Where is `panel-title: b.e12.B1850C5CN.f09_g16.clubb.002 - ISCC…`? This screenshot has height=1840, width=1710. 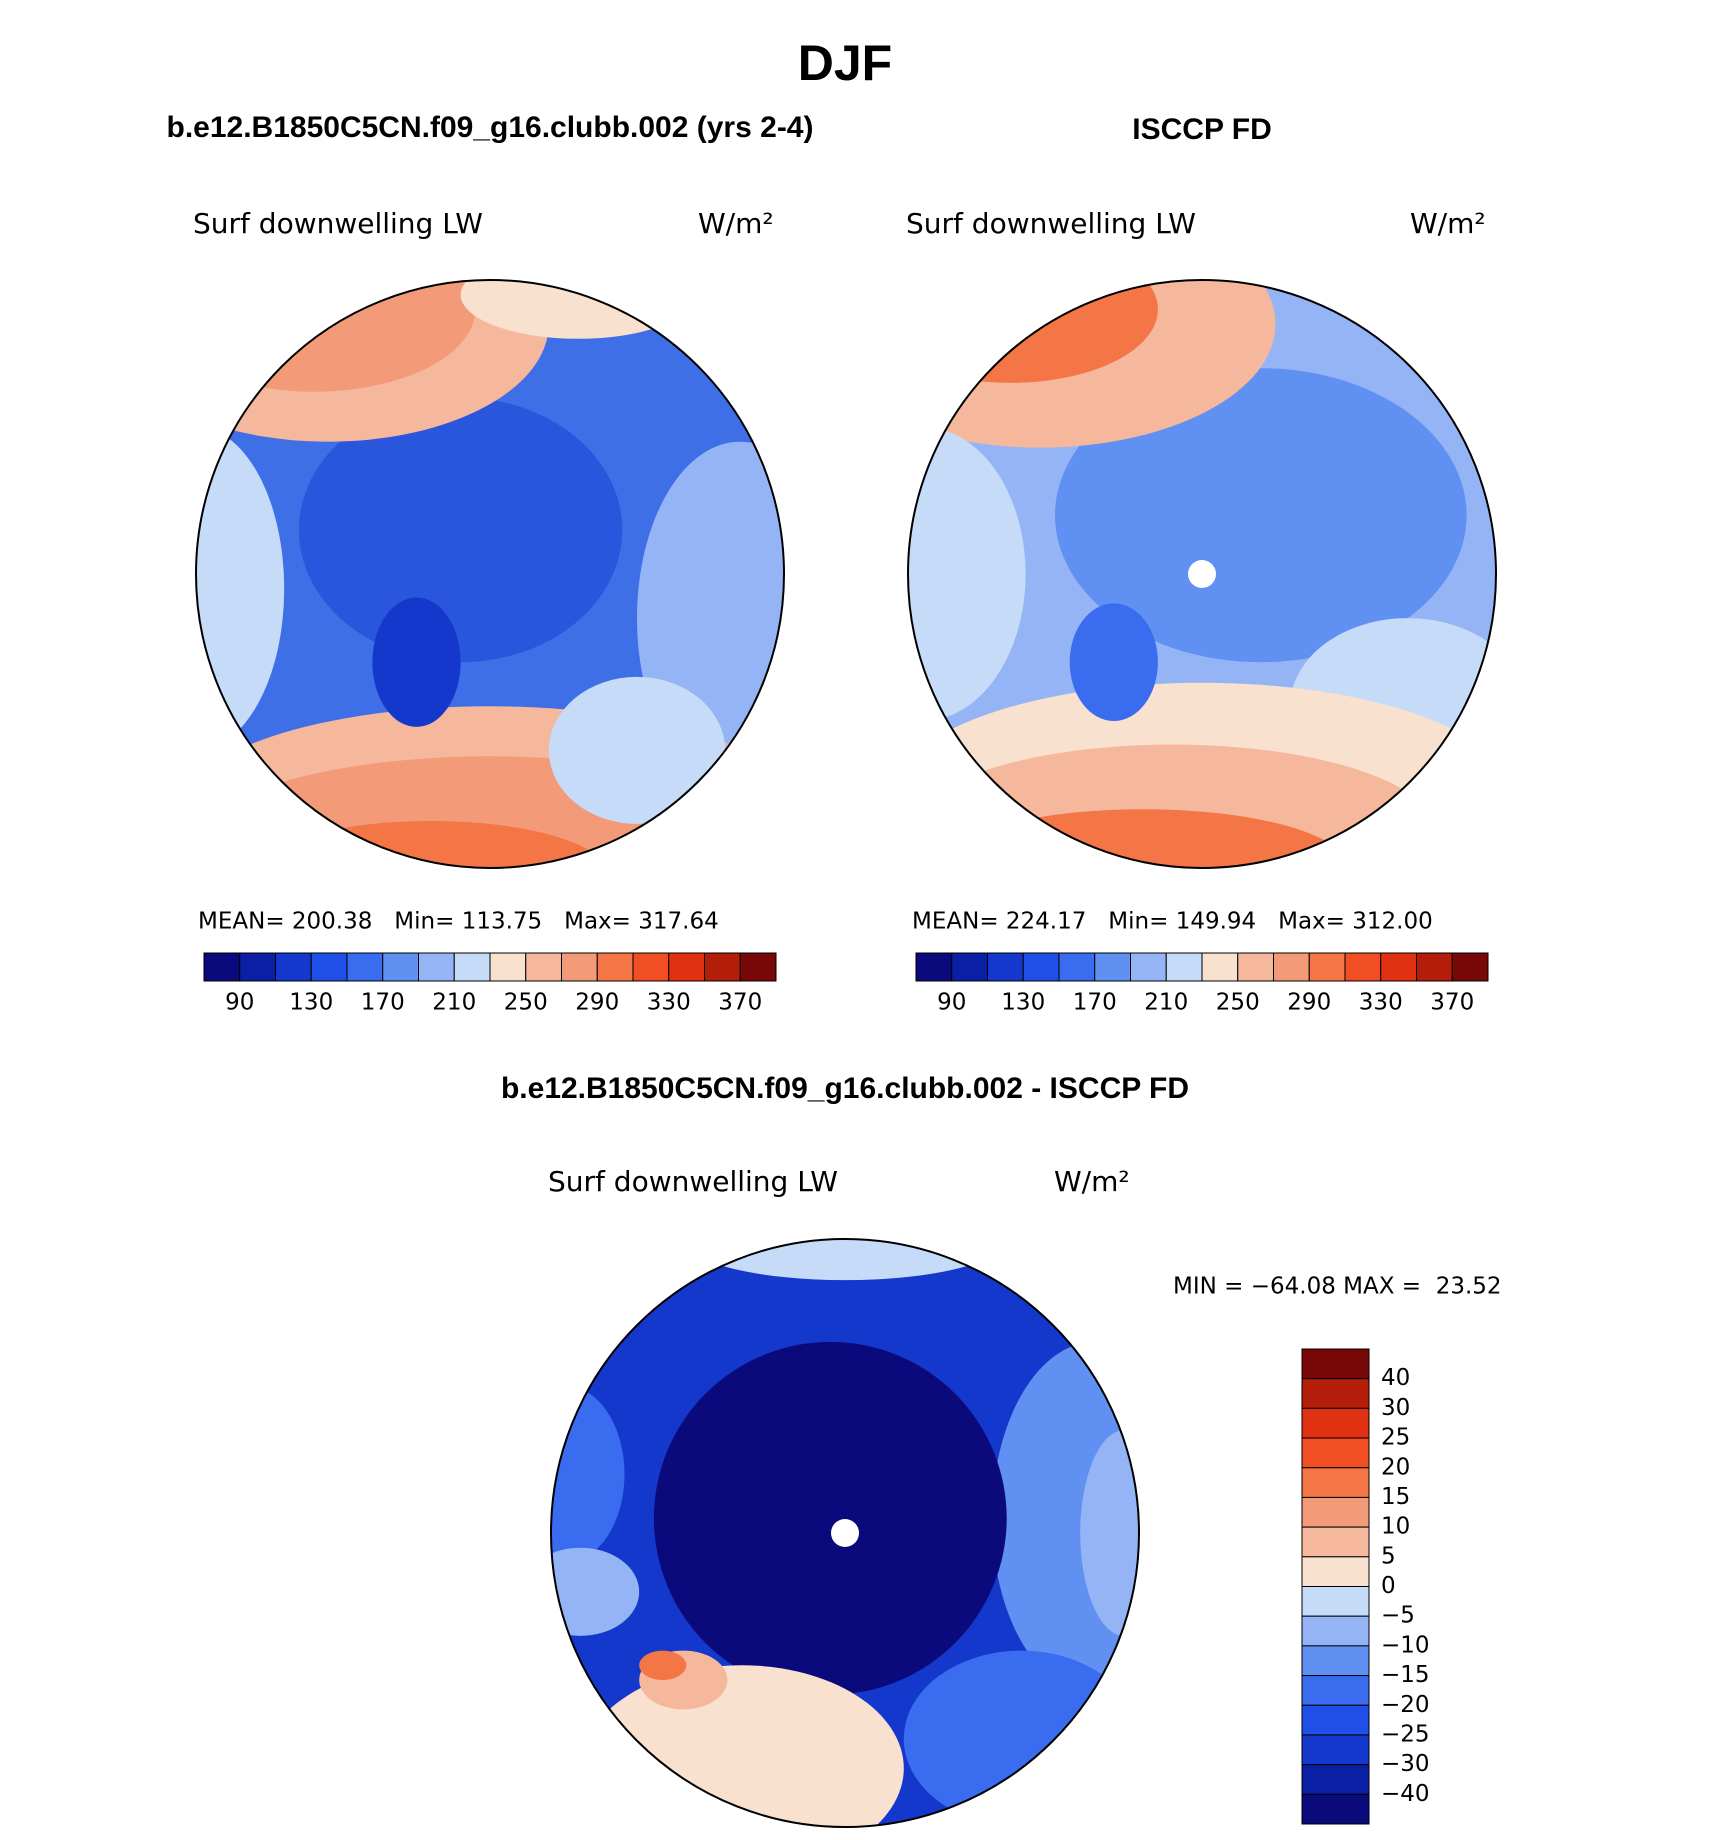 panel-title: b.e12.B1850C5CN.f09_g16.clubb.002 - ISCC… is located at coordinates (845, 1088).